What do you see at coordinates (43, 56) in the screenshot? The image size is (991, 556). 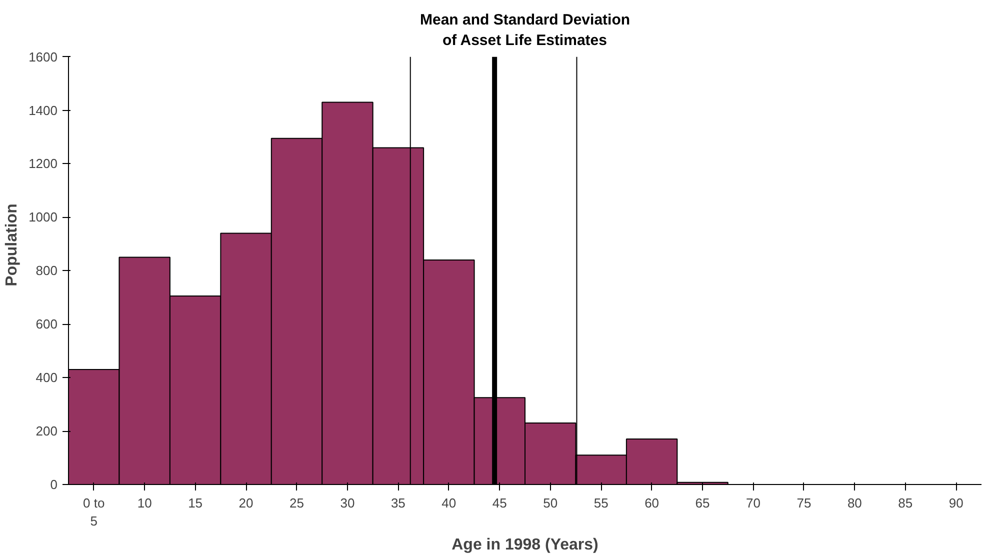 I see `y-tick-label: 1600` at bounding box center [43, 56].